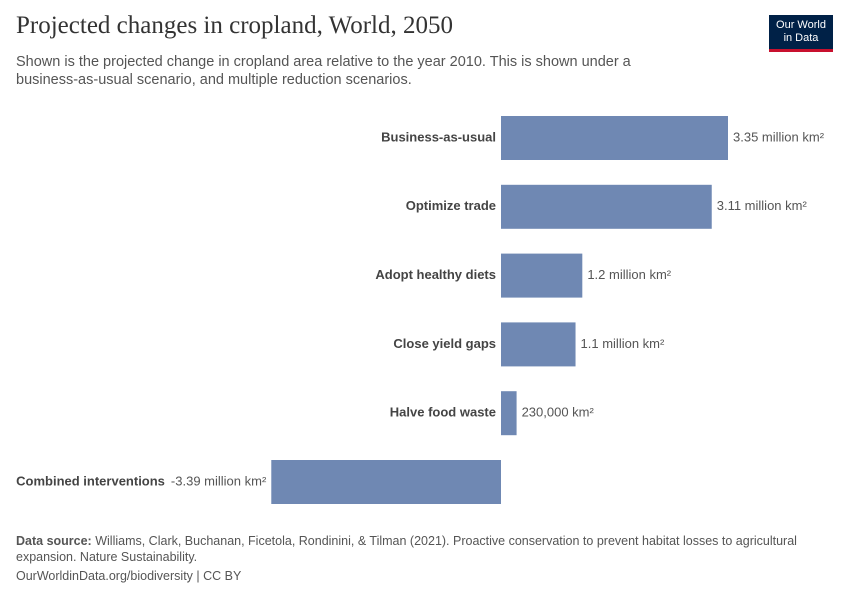 This screenshot has width=850, height=600. Describe the element at coordinates (90, 480) in the screenshot. I see `category-label: Combined interventions` at that location.